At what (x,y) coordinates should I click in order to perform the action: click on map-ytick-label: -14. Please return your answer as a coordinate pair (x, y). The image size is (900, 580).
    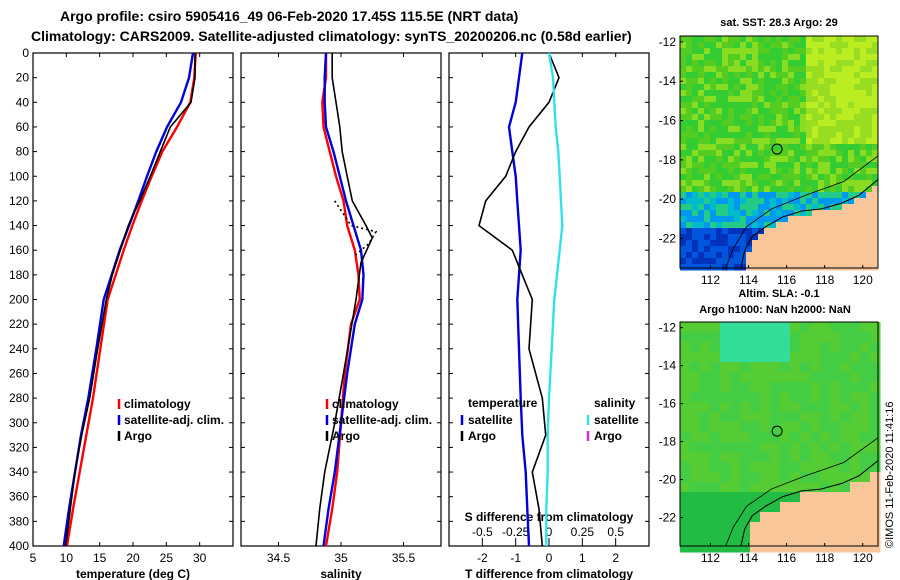
    Looking at the image, I should click on (668, 366).